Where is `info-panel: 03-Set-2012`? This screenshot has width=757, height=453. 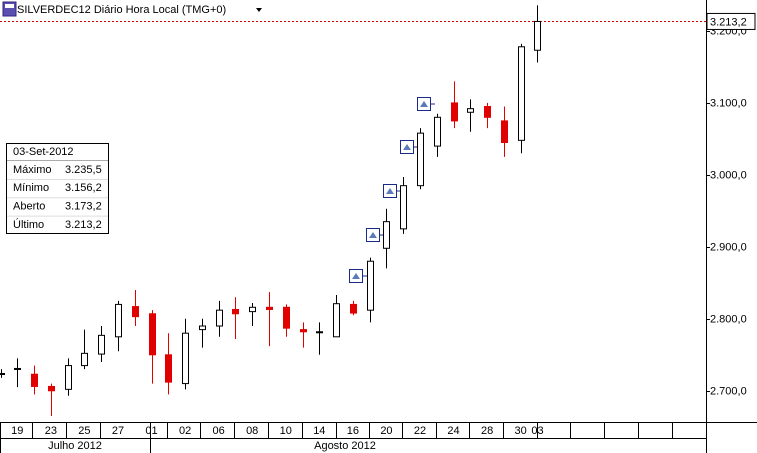 info-panel: 03-Set-2012 is located at coordinates (57, 188).